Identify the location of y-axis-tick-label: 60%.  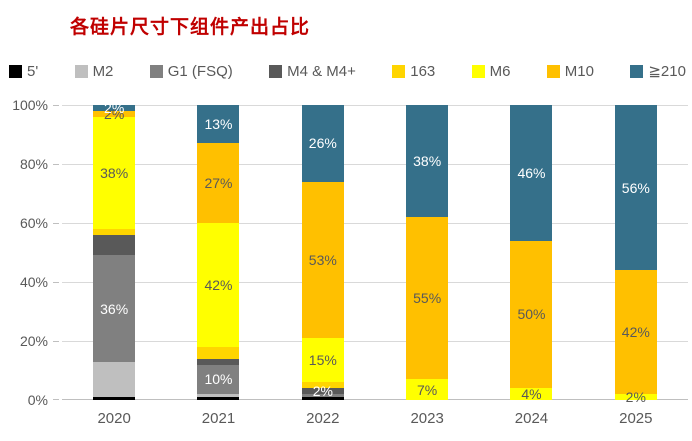
(33, 223).